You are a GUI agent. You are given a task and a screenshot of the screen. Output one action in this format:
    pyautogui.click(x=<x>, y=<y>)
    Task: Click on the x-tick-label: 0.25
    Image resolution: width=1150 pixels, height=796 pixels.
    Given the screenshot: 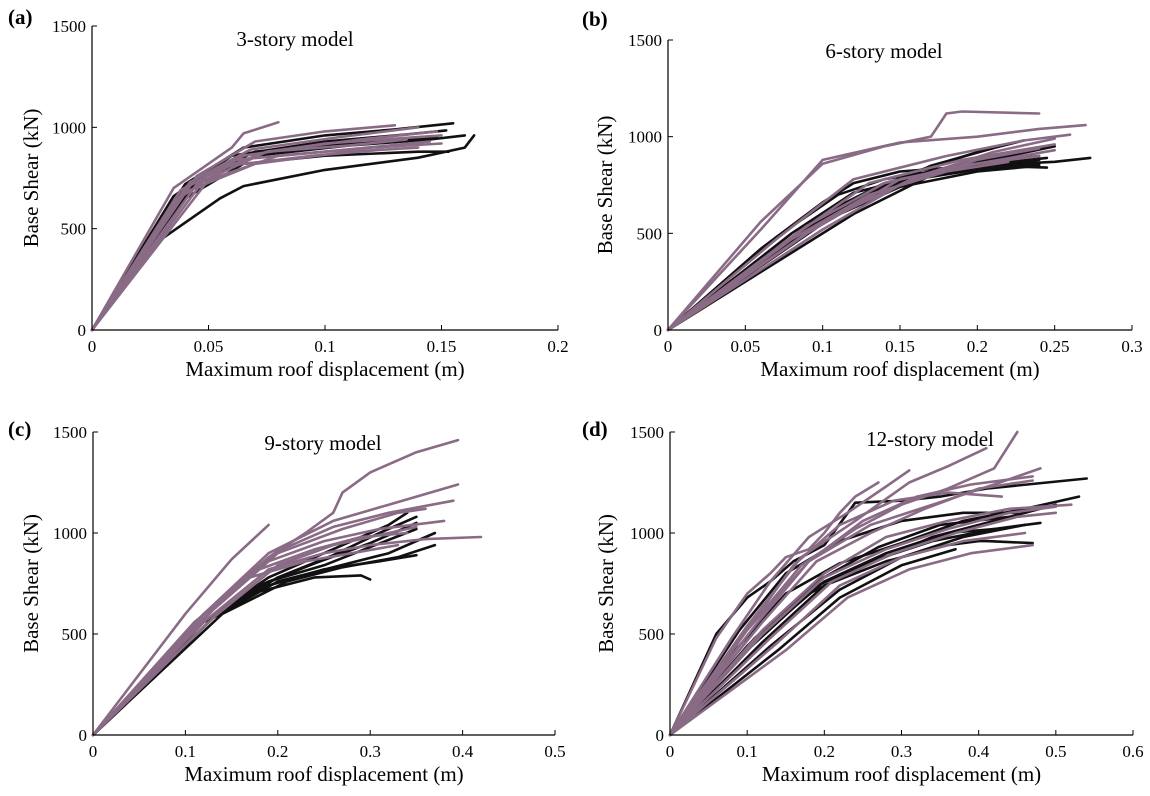 What is the action you would take?
    pyautogui.click(x=1055, y=346)
    